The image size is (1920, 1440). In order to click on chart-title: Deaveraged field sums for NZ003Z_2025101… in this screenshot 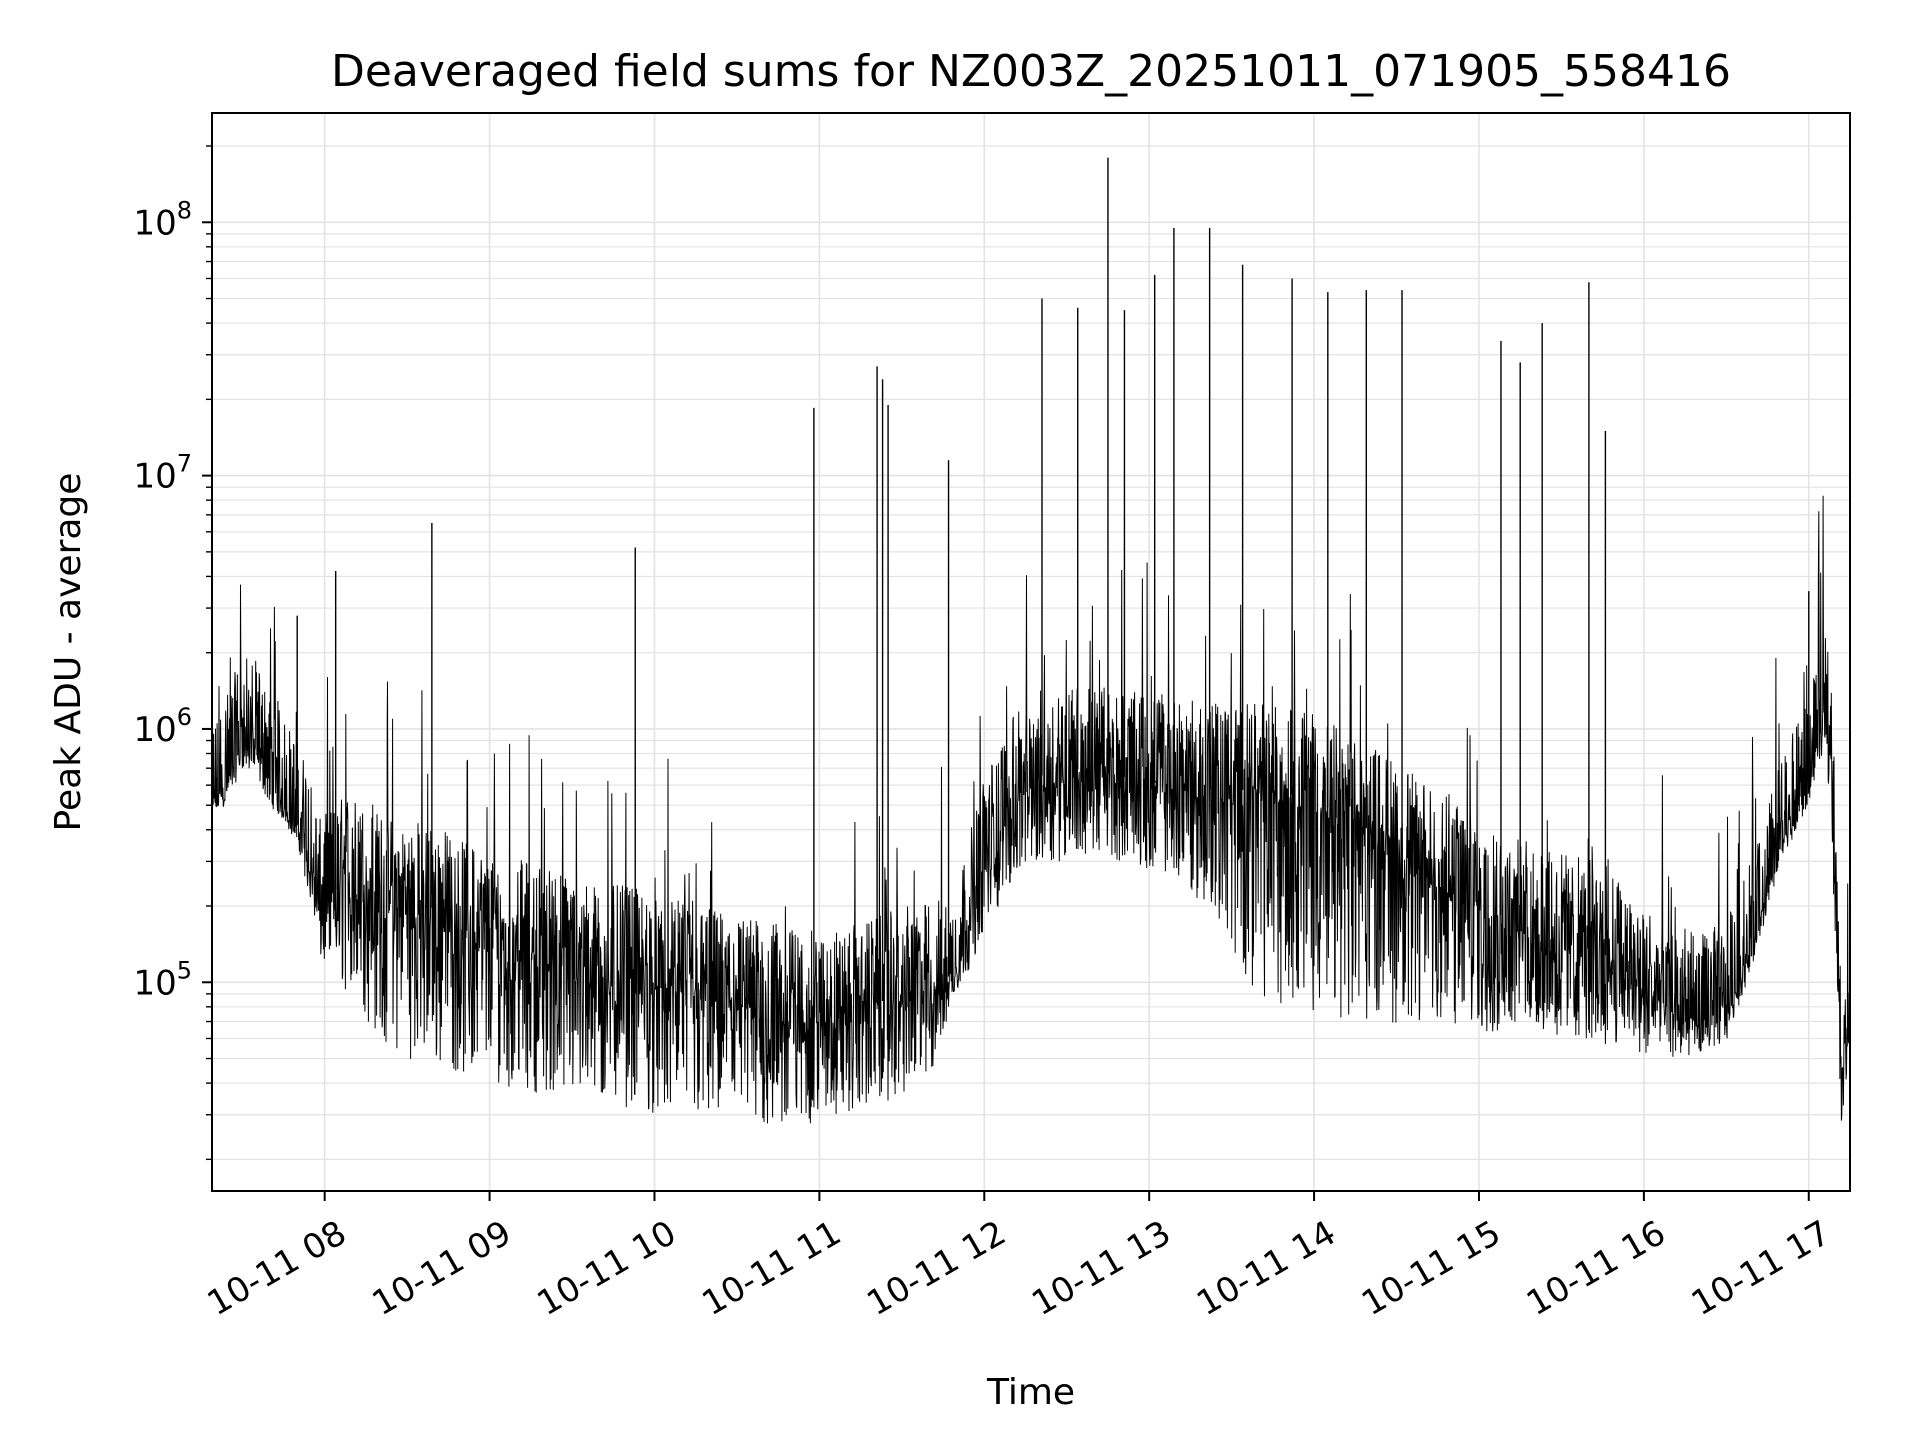, I will do `click(1031, 71)`.